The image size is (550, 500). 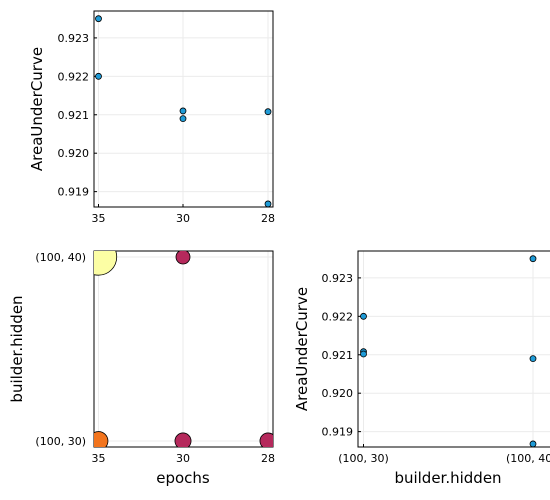 I want to click on x-axis-label: builder.hidden, so click(x=447, y=478).